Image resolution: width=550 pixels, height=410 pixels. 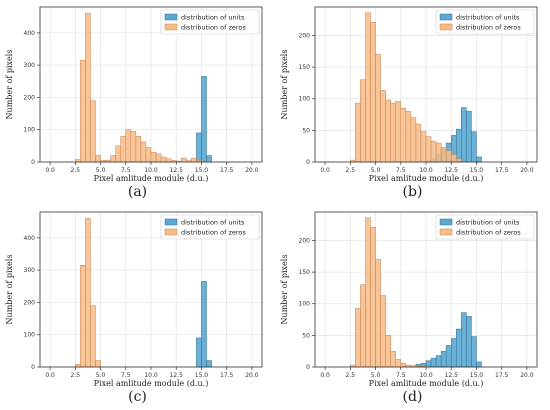 What do you see at coordinates (307, 304) in the screenshot?
I see `y-tick-labels: 0 50 100 150 200` at bounding box center [307, 304].